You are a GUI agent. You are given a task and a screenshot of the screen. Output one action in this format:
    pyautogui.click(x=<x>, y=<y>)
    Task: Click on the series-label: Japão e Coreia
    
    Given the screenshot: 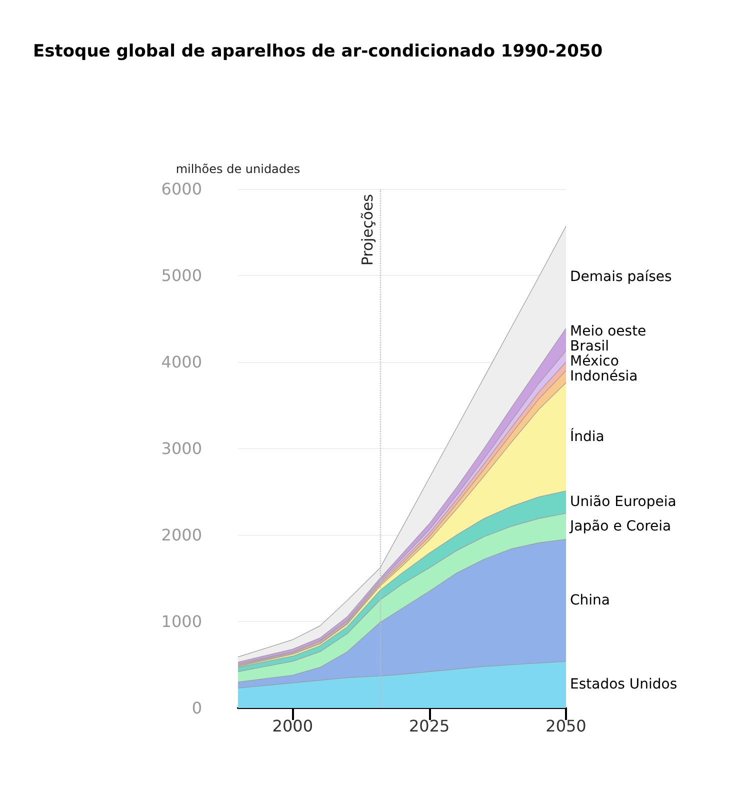 What is the action you would take?
    pyautogui.click(x=620, y=526)
    